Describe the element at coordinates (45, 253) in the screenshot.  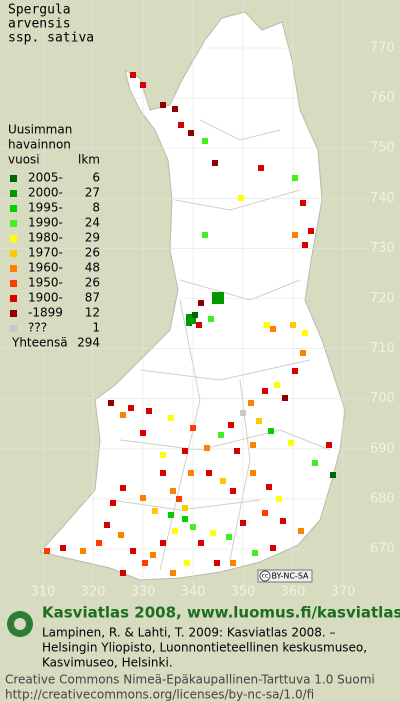
I see `legend-label: 1970-` at that location.